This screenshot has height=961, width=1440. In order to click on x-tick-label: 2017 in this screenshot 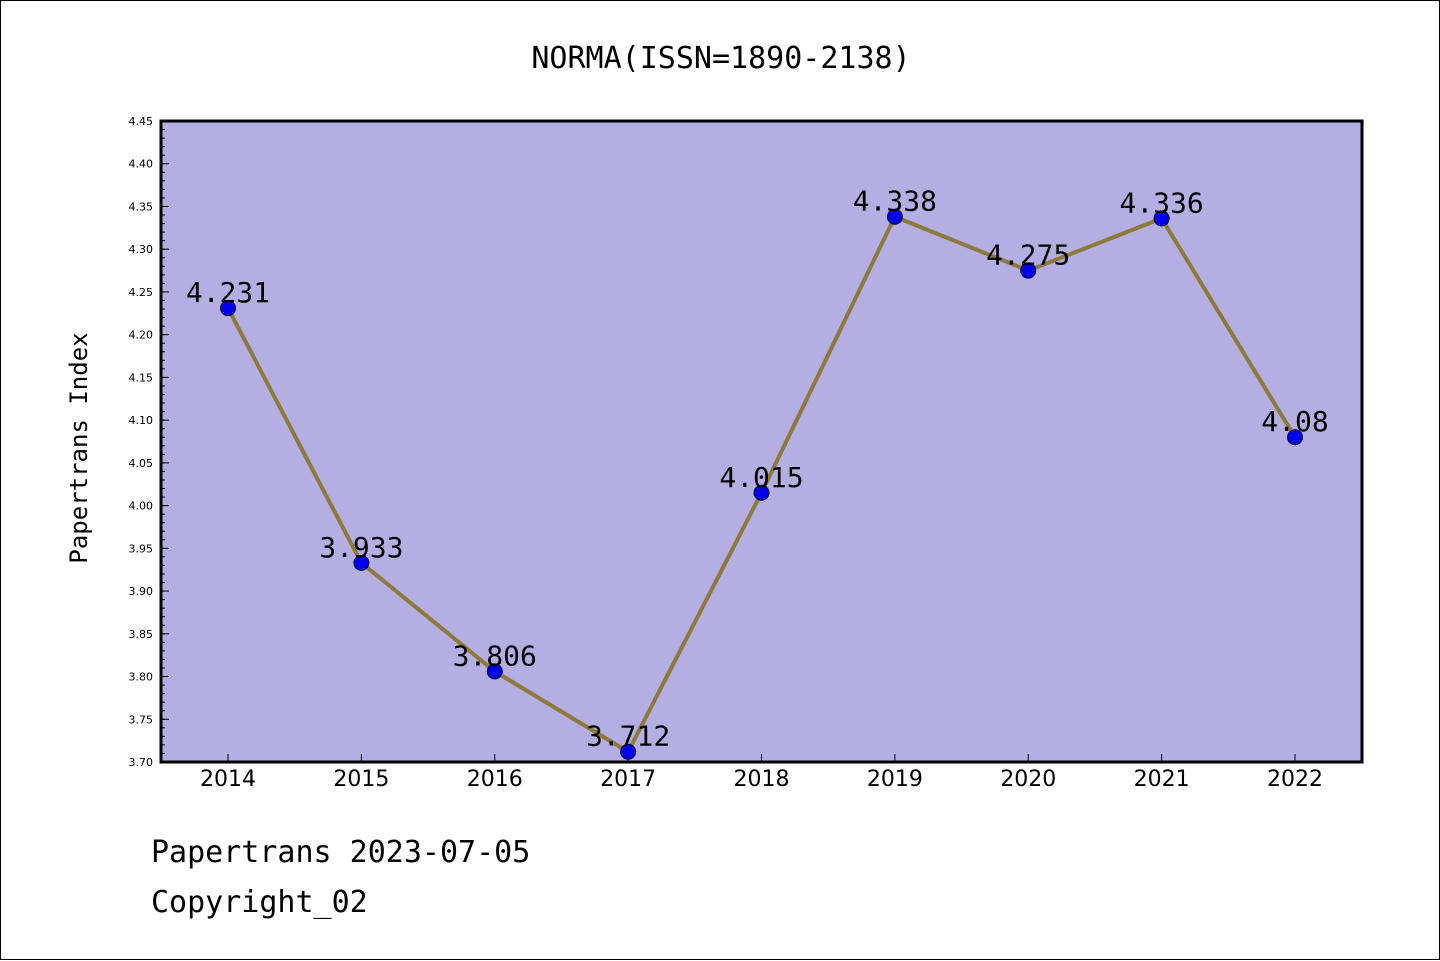, I will do `click(628, 779)`.